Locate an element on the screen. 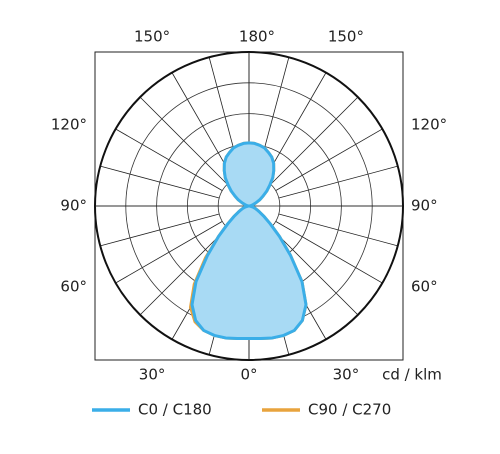 This screenshot has height=454, width=500. intensity-curve is located at coordinates (249, 241).